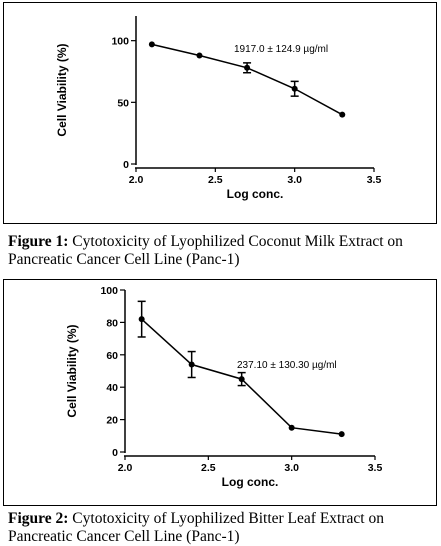 This screenshot has height=546, width=441. I want to click on y-tick-label: 40, so click(112, 388).